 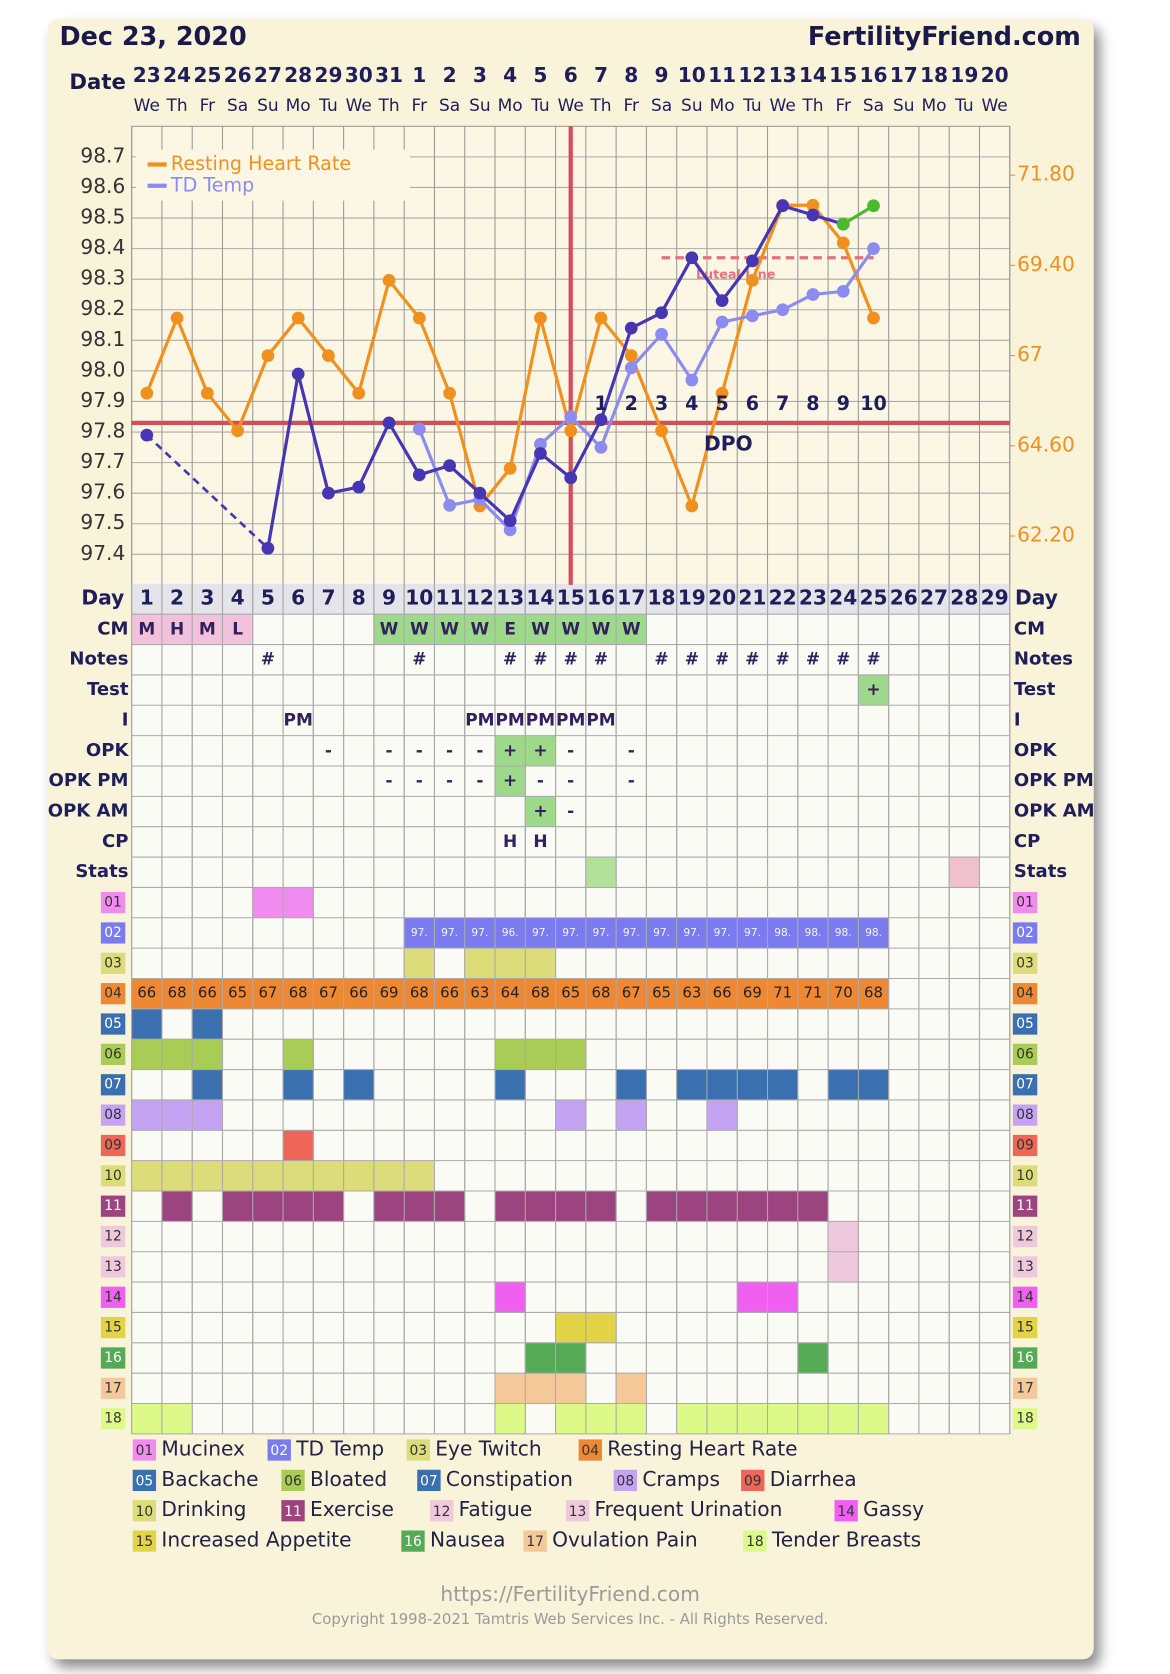 What do you see at coordinates (102, 217) in the screenshot?
I see `y-tick-label: 98.5` at bounding box center [102, 217].